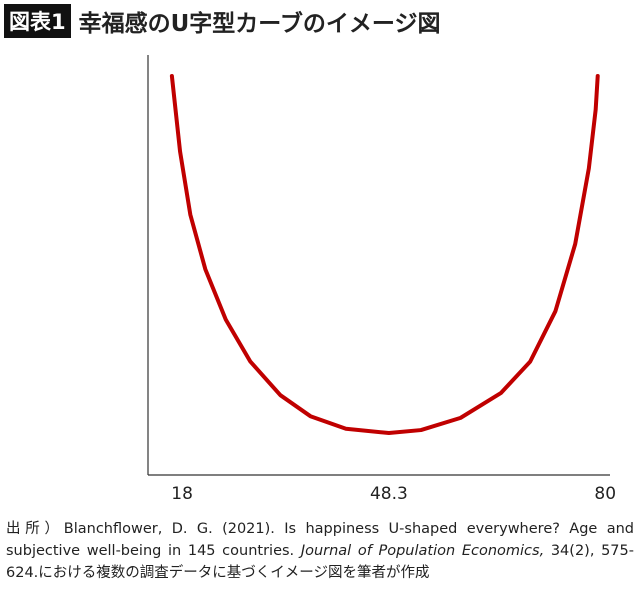 The image size is (640, 590). I want to click on source-journal: Journal of Population Economics,, so click(422, 551).